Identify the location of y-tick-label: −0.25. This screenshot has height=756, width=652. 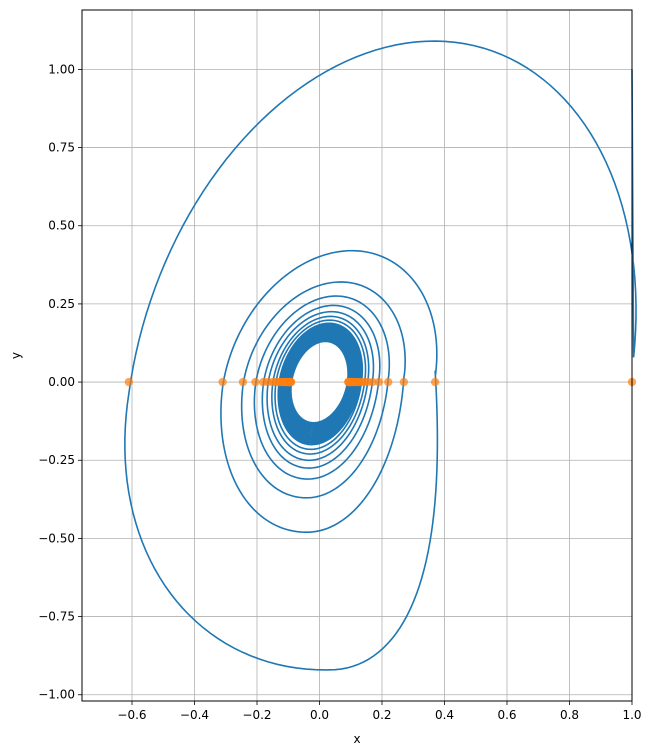
(56, 460).